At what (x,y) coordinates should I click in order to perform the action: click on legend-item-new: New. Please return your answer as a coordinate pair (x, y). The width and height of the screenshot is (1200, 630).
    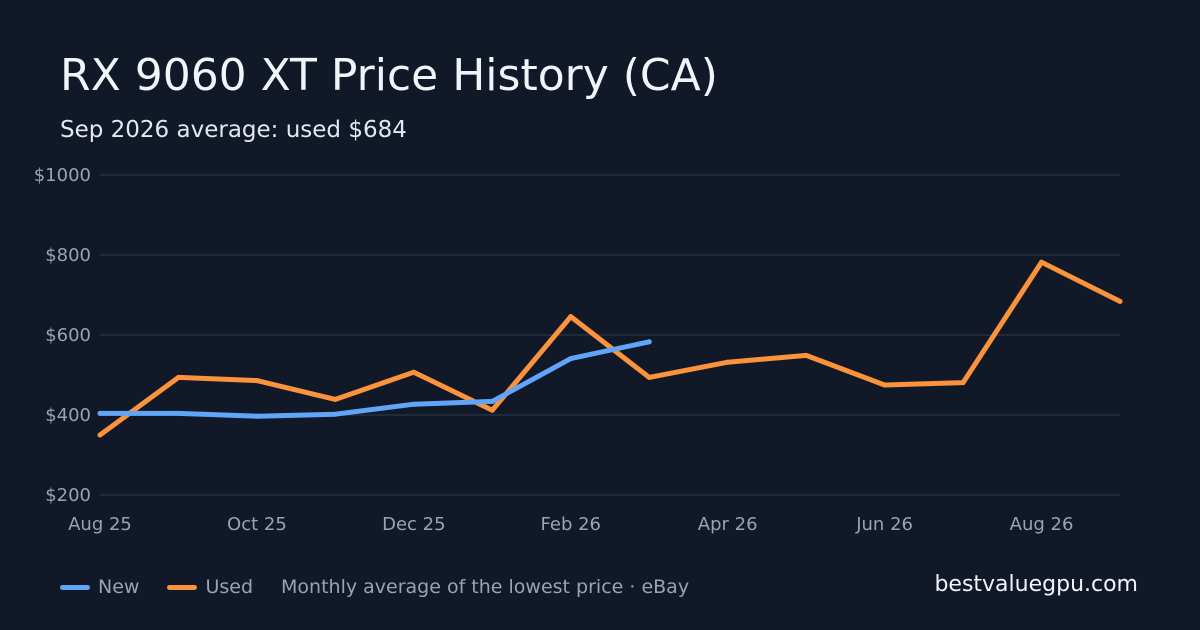
    Looking at the image, I should click on (99, 587).